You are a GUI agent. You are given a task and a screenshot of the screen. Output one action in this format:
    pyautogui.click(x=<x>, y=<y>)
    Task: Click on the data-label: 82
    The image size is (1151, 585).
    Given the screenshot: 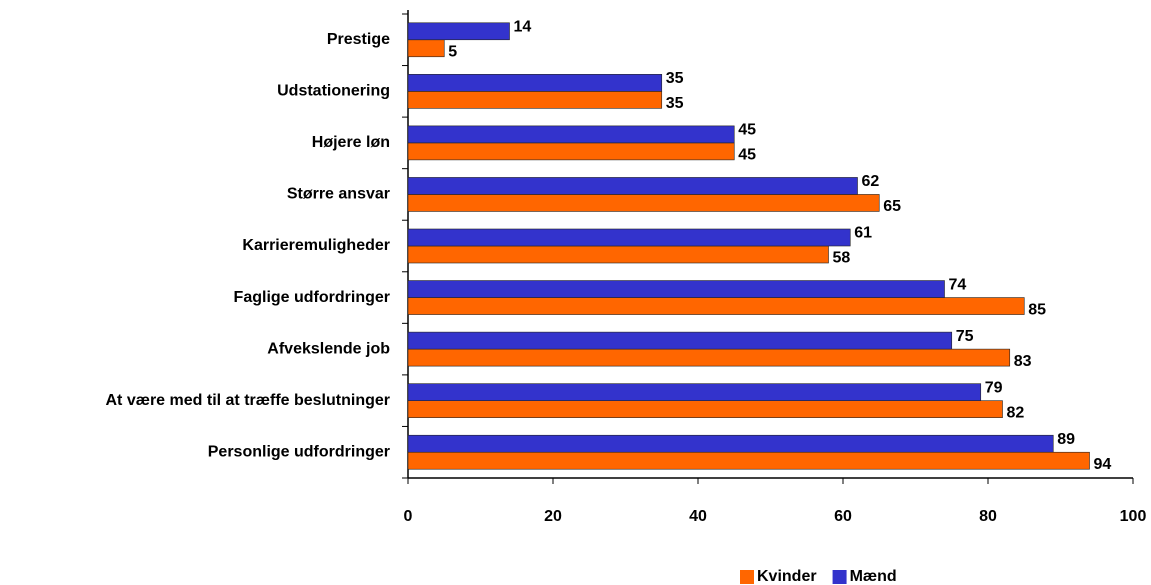 What is the action you would take?
    pyautogui.click(x=1016, y=412)
    